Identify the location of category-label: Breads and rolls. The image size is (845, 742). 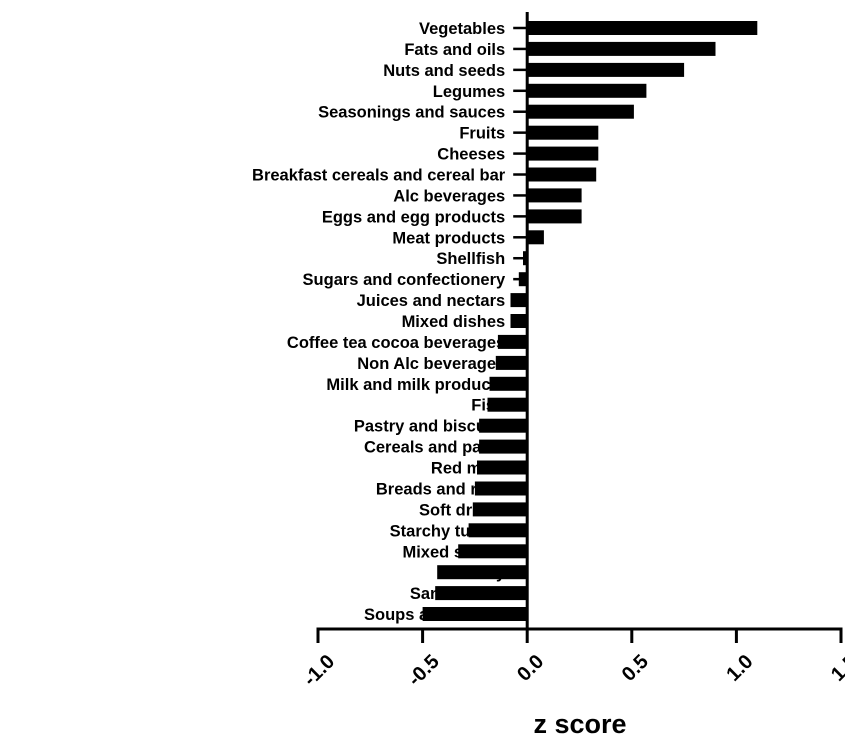
(440, 489).